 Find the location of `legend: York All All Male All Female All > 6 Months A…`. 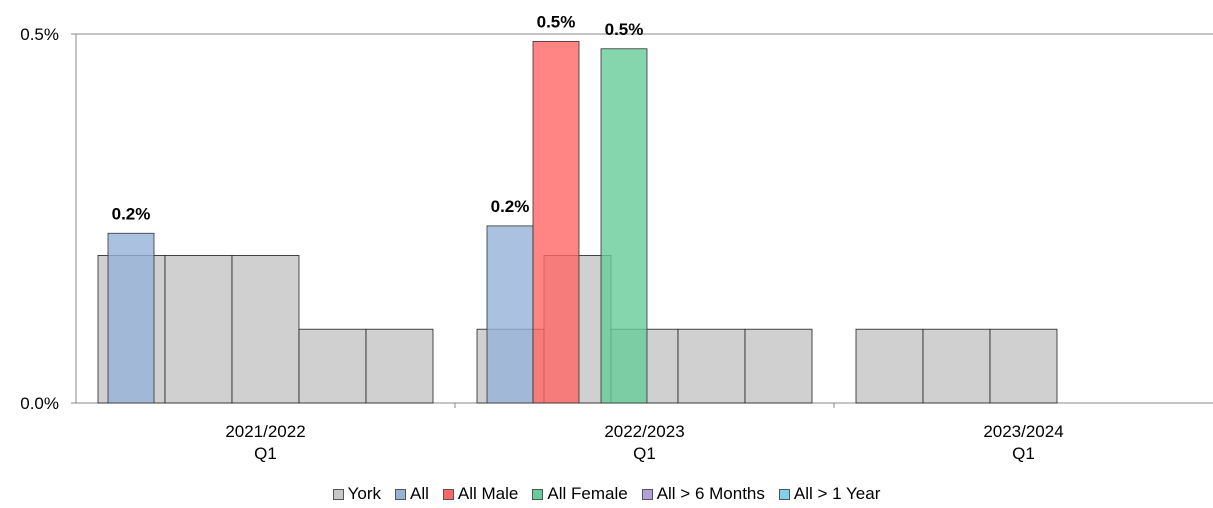

legend: York All All Male All Female All > 6 Months A… is located at coordinates (606, 494).